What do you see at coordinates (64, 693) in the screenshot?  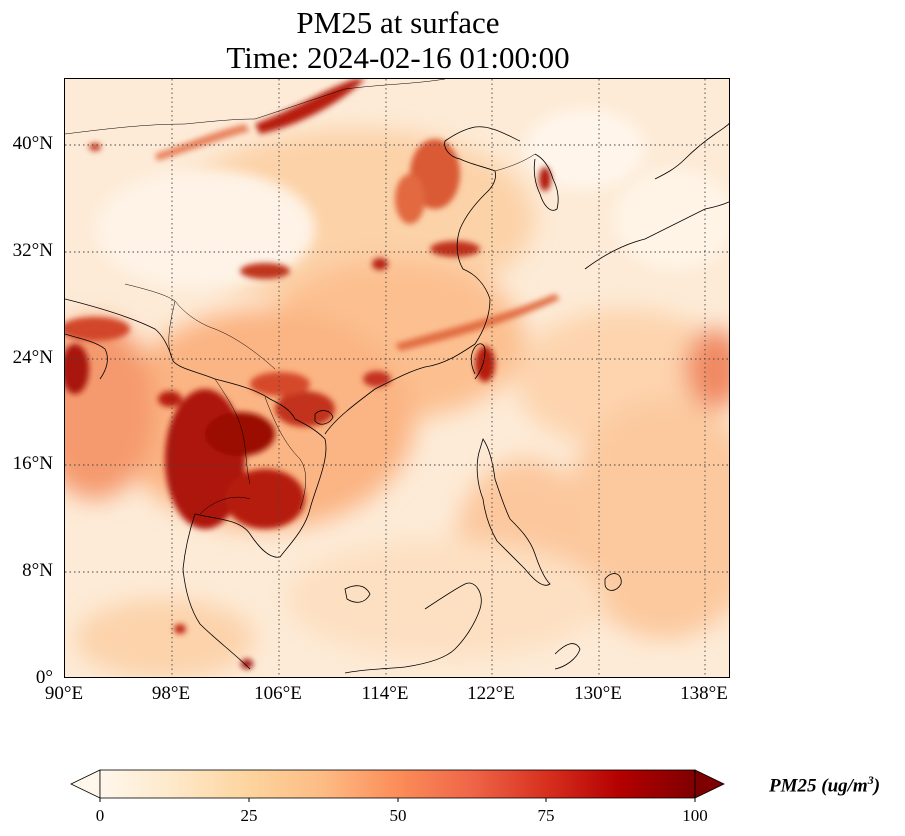 I see `lon-tick-label: 90°E` at bounding box center [64, 693].